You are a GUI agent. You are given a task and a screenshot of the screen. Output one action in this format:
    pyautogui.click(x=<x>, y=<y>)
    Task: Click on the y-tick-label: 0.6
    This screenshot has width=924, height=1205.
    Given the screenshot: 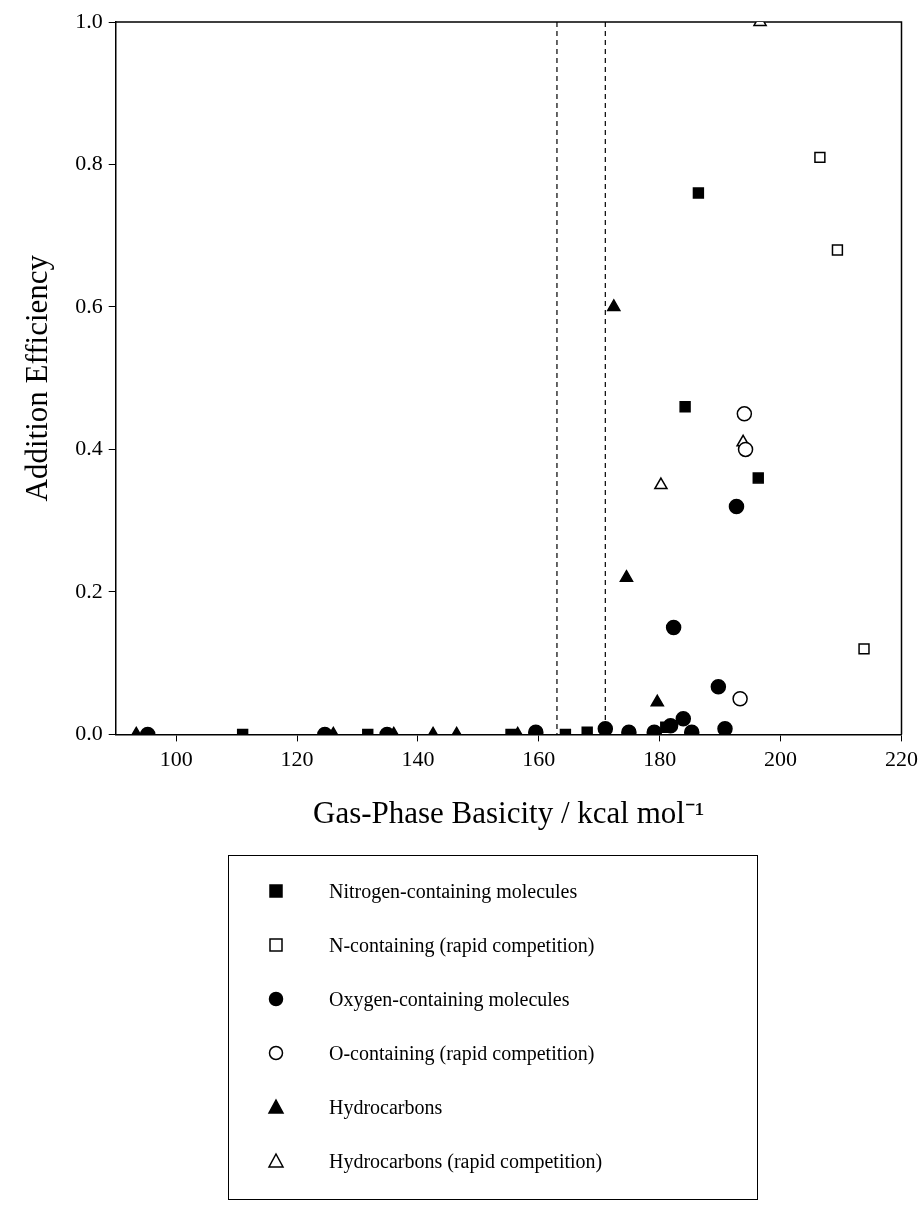 What is the action you would take?
    pyautogui.click(x=89, y=305)
    